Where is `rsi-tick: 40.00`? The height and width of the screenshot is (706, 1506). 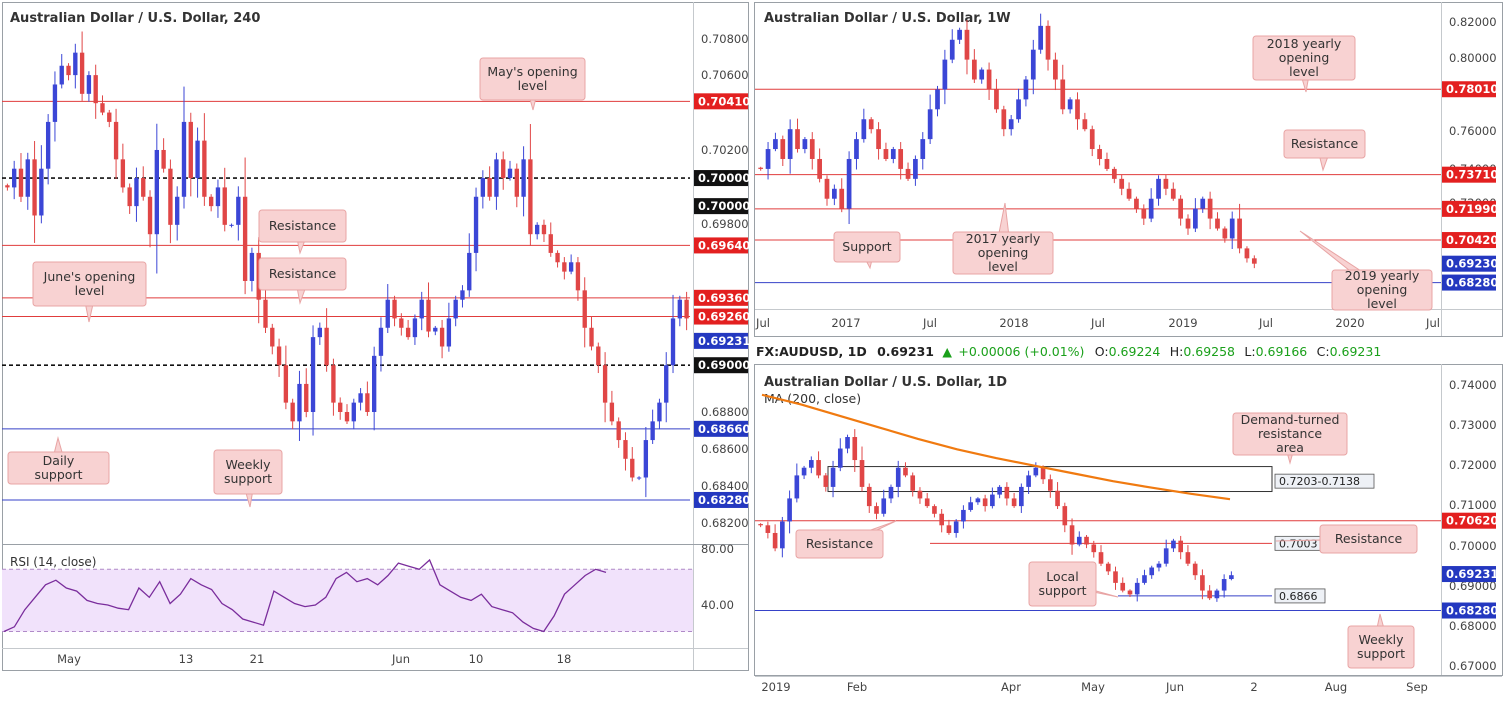 rsi-tick: 40.00 is located at coordinates (717, 605).